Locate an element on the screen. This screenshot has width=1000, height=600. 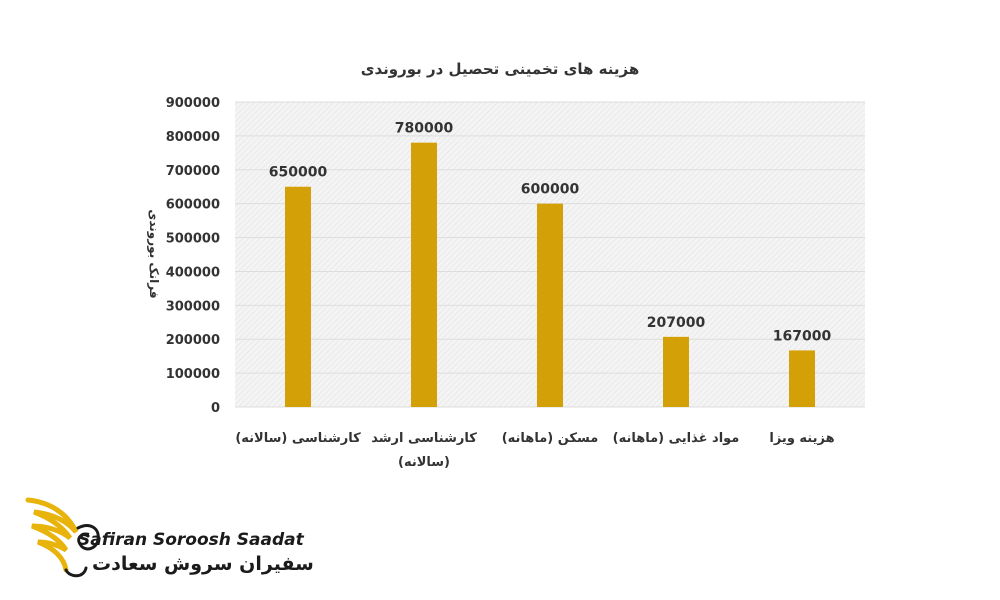
data-label: 650000 is located at coordinates (298, 173).